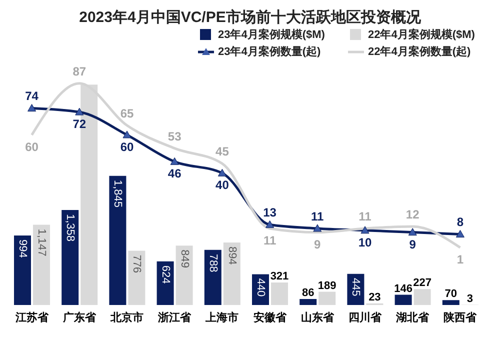  What do you see at coordinates (421, 34) in the screenshot?
I see `legend-label: 22年4月案例规模($M)` at bounding box center [421, 34].